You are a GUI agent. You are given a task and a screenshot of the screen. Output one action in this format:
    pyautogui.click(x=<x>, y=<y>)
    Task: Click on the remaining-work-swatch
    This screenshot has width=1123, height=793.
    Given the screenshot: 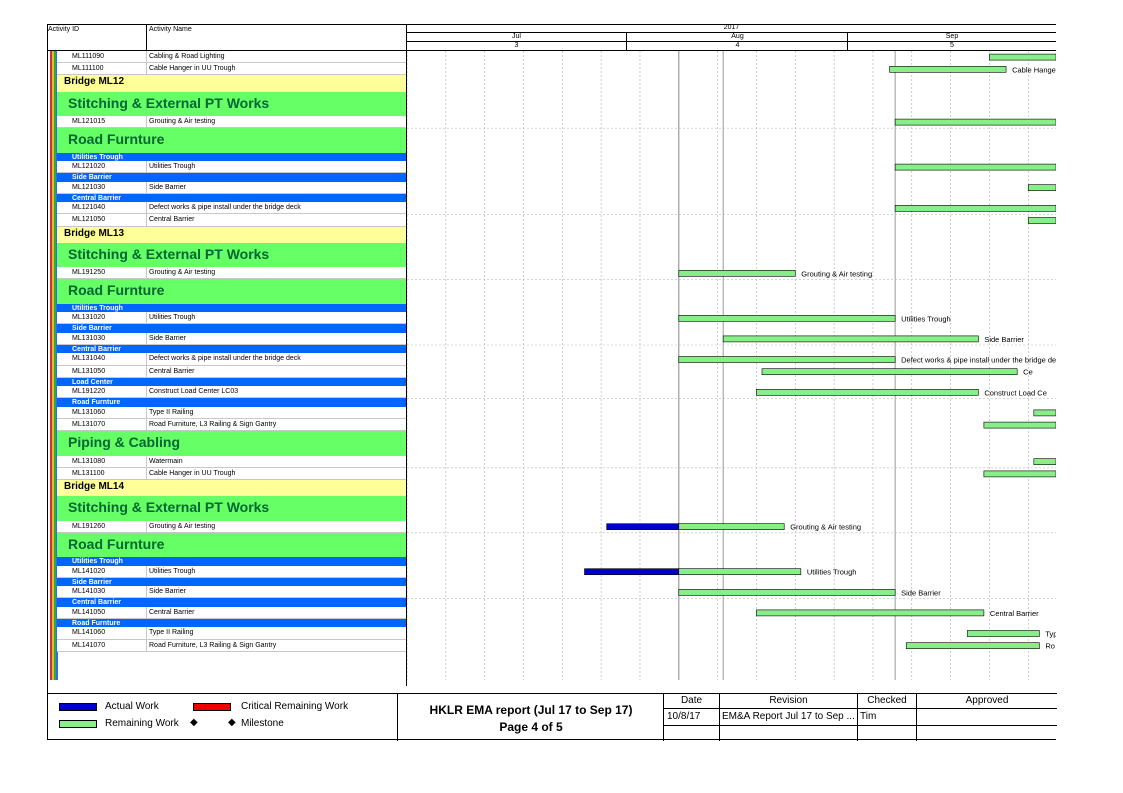 What is the action you would take?
    pyautogui.click(x=78, y=724)
    